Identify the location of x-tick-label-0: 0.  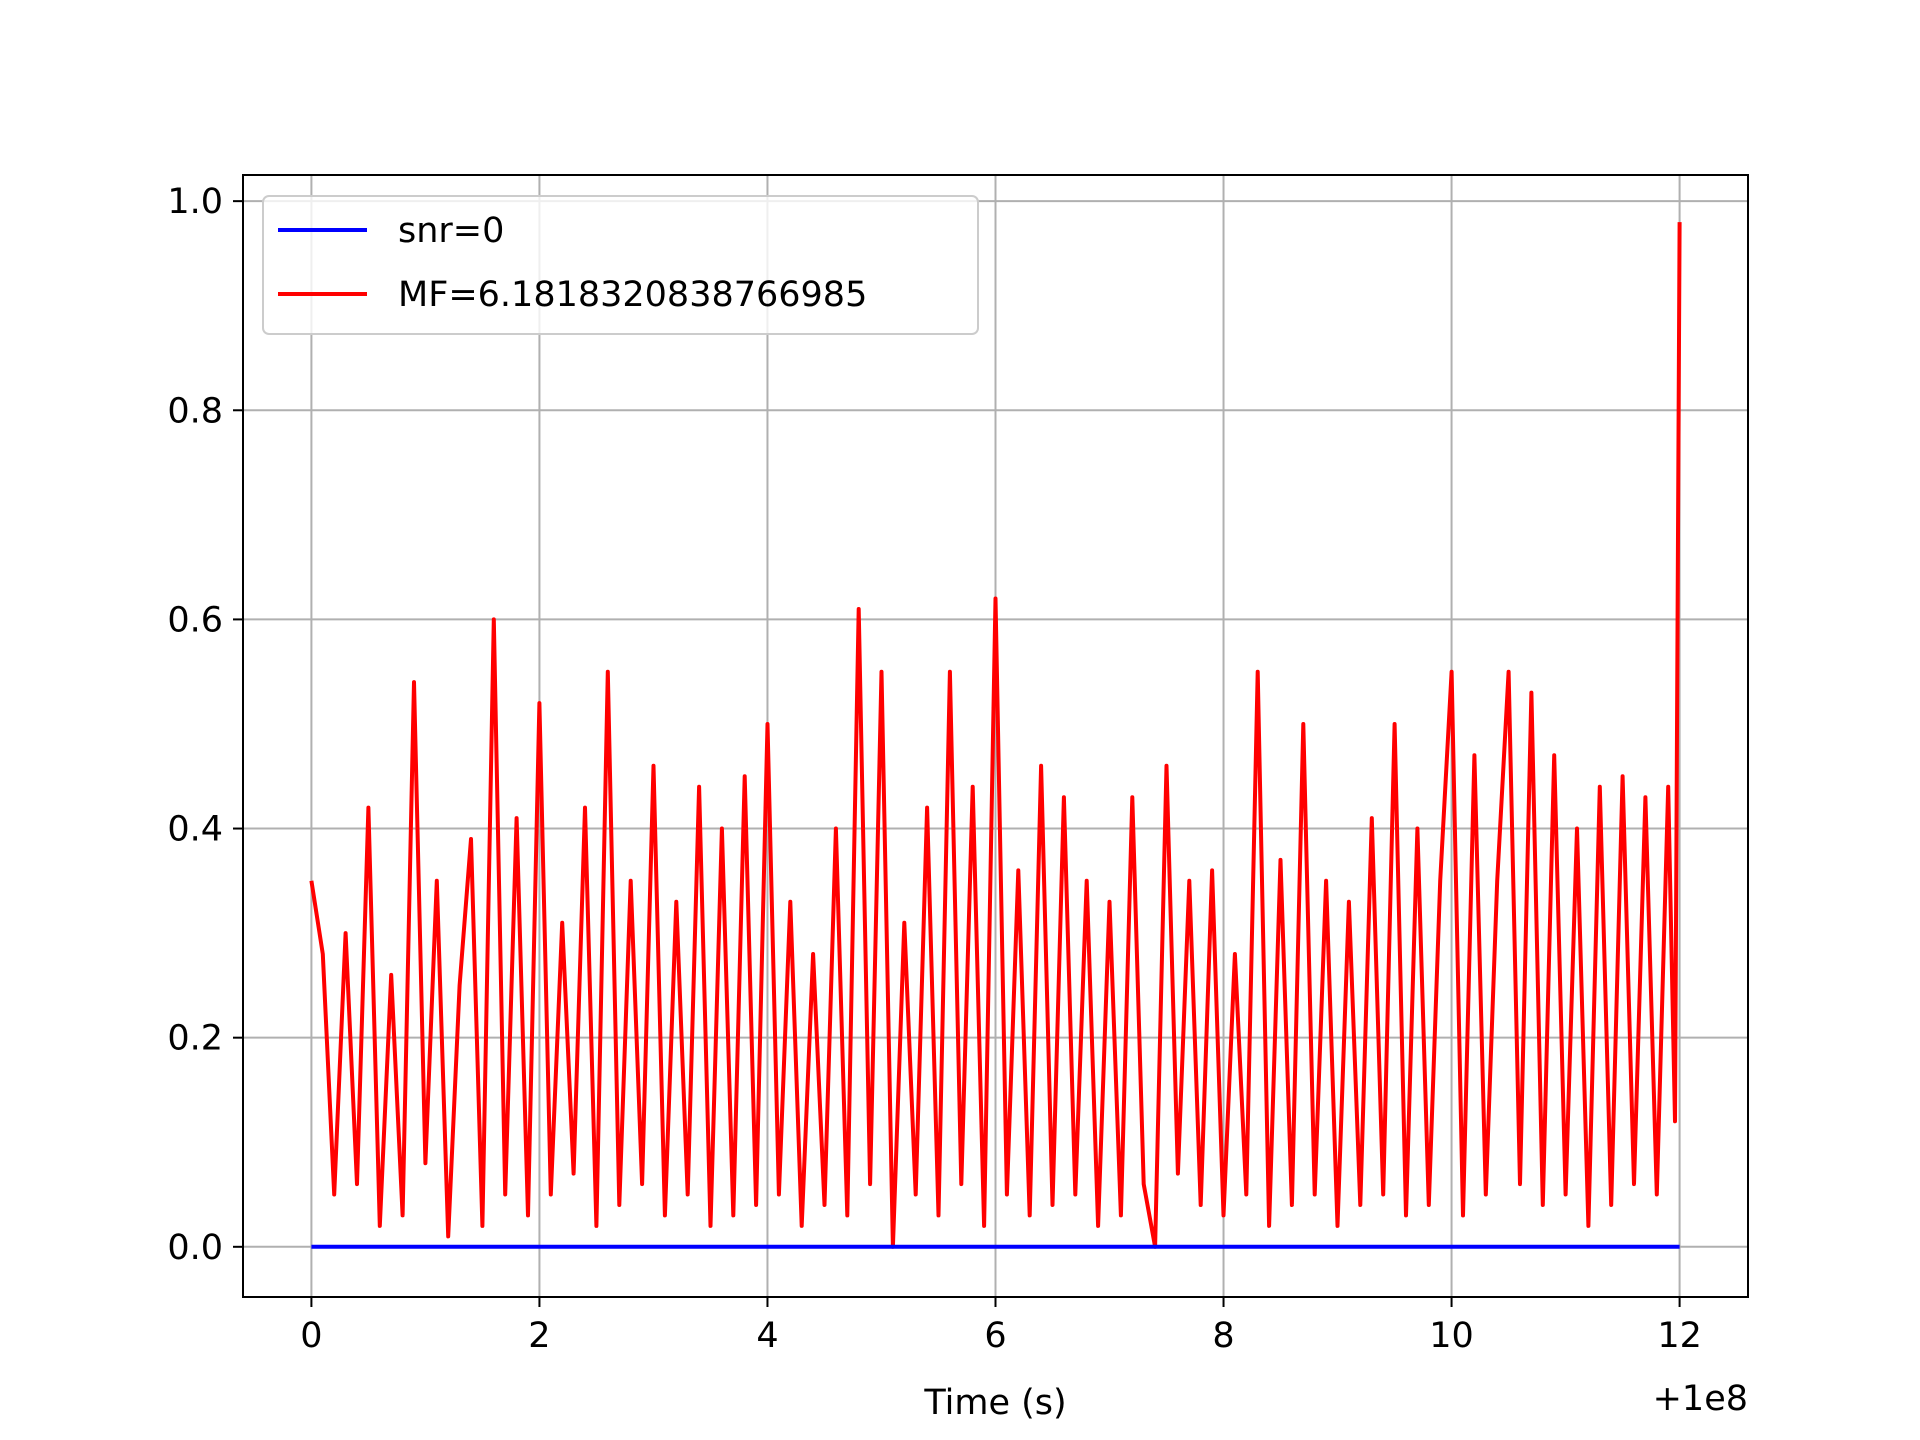
(311, 1336).